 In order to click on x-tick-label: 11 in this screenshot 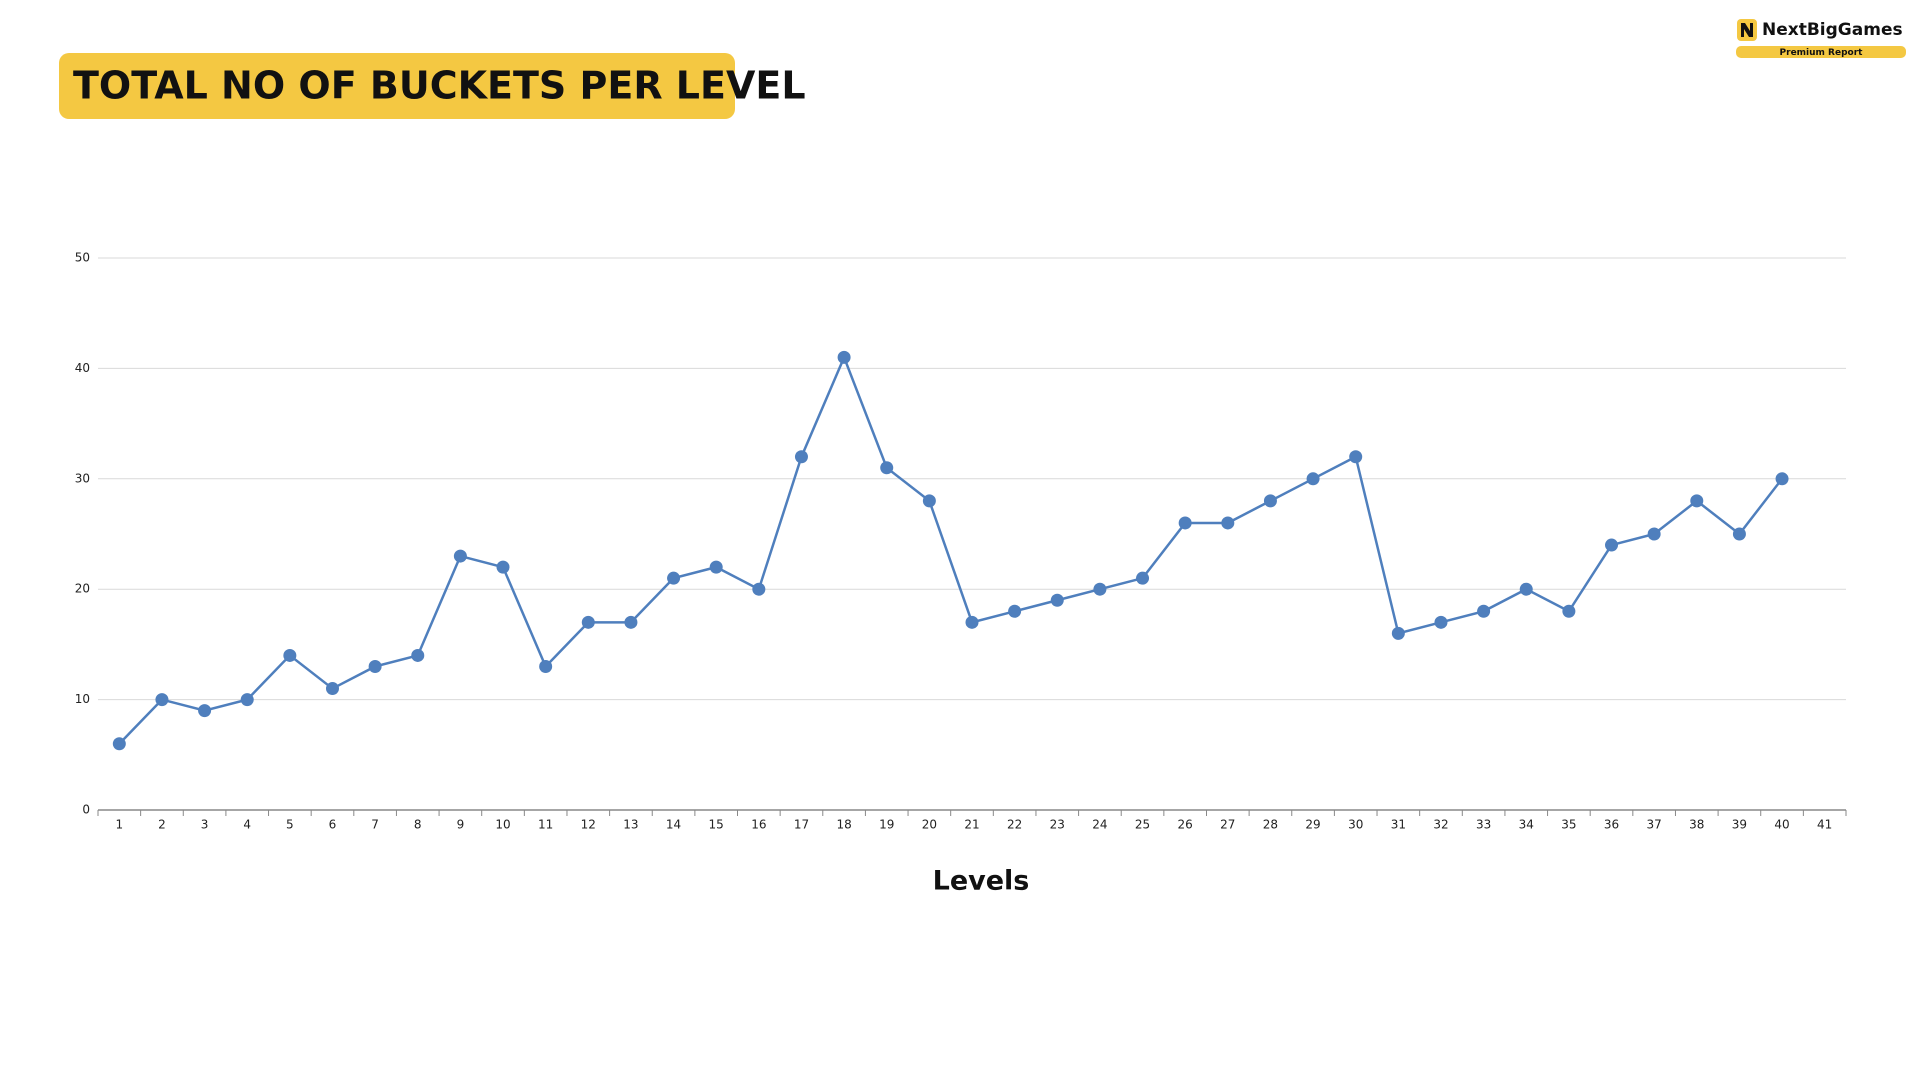, I will do `click(545, 825)`.